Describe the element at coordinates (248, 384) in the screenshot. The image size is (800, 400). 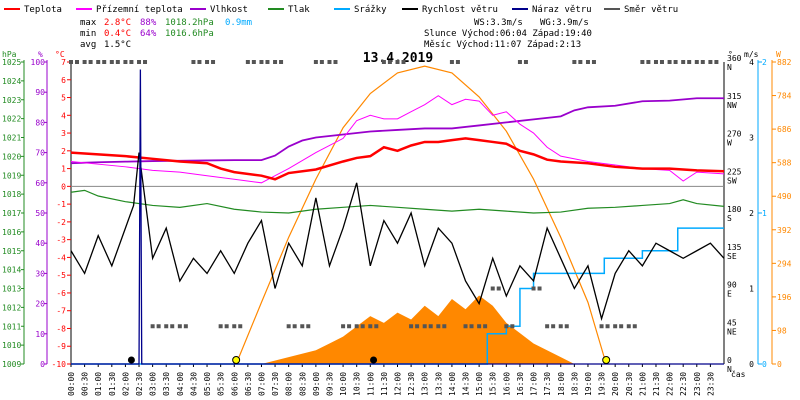
I see `x-tick-label: 06:30` at that location.